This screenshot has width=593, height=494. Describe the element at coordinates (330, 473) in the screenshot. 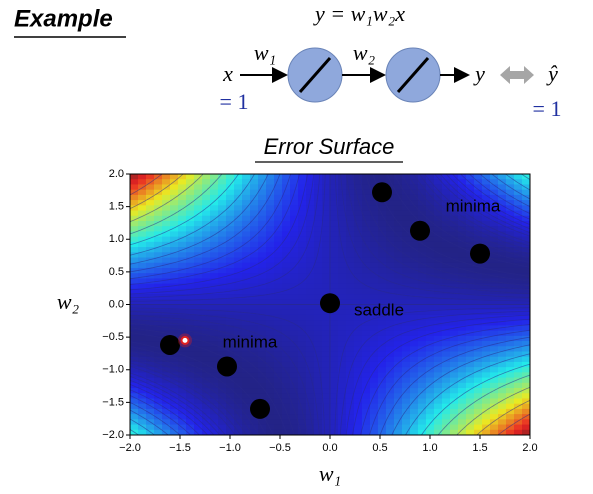

I see `x-axis-label: w₁` at that location.